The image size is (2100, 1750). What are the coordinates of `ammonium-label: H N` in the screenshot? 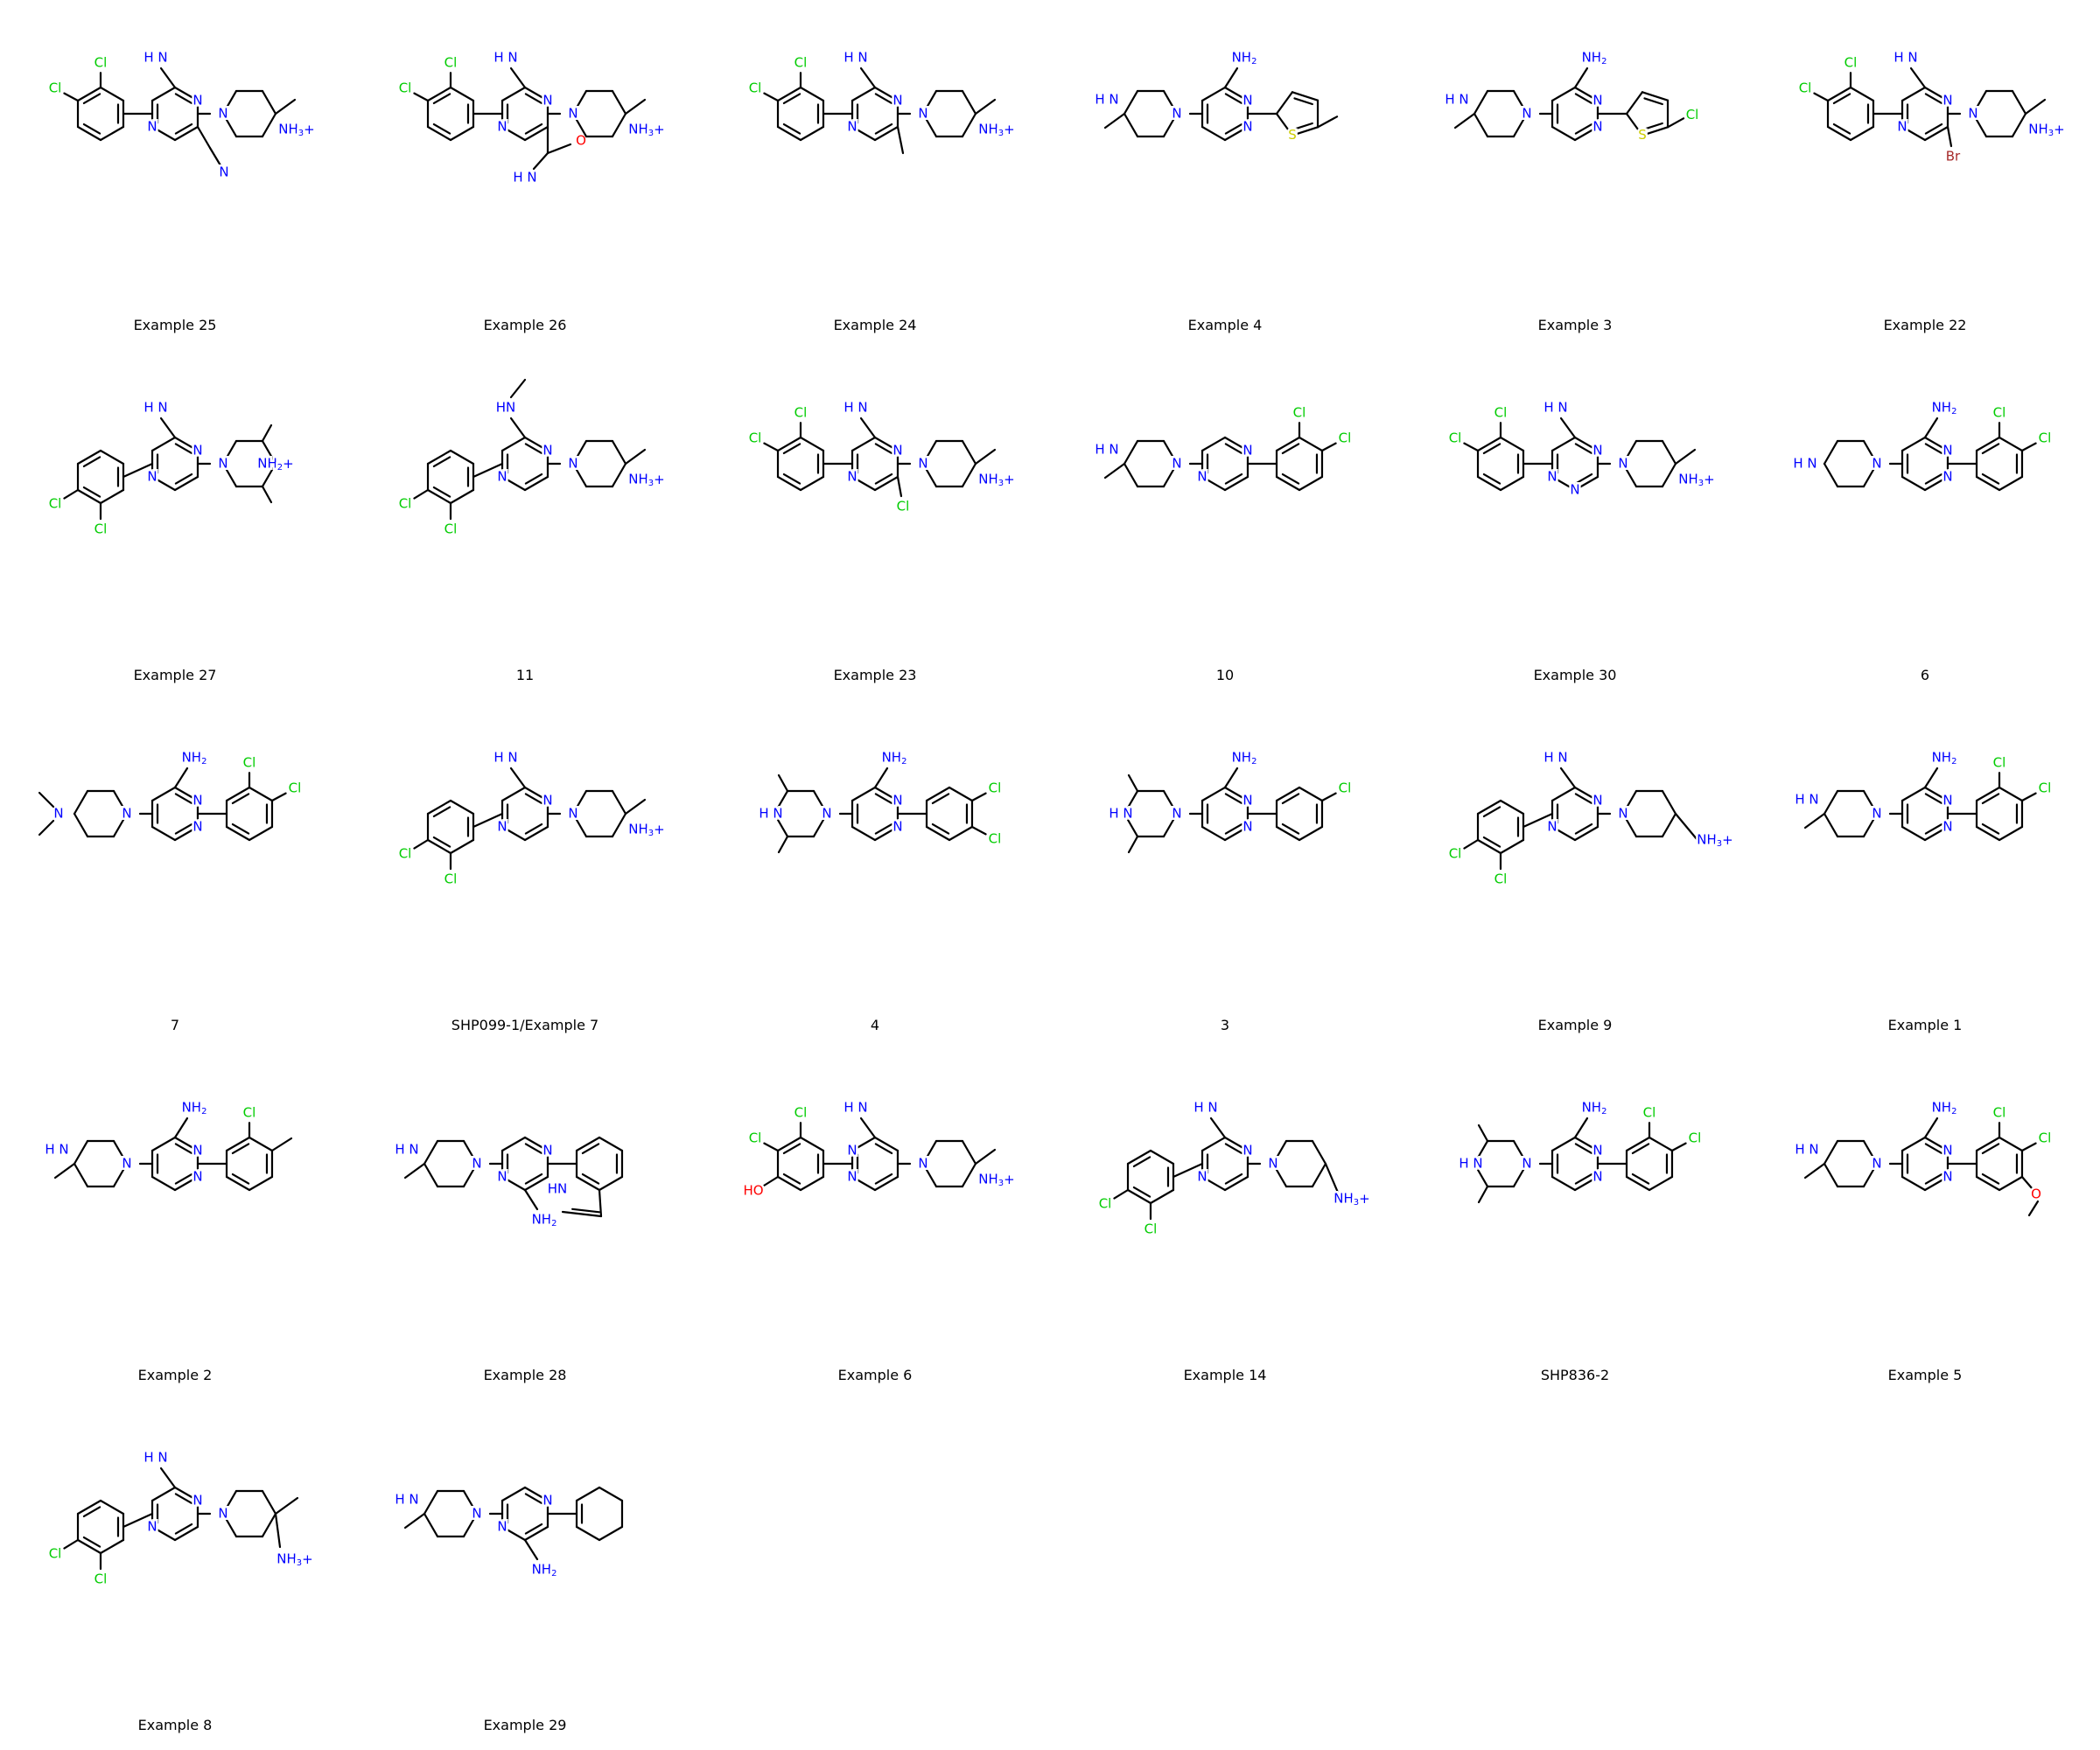 It's located at (1106, 450).